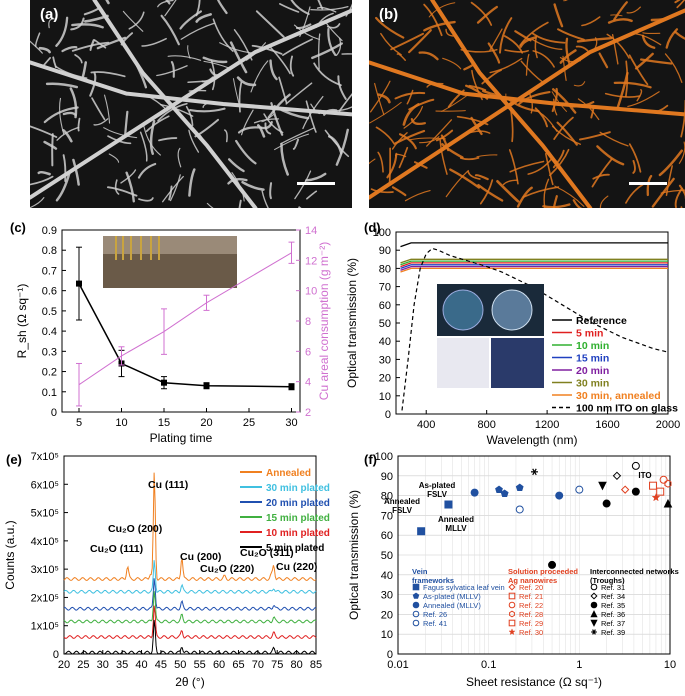 The image size is (685, 696). Describe the element at coordinates (206, 423) in the screenshot. I see `x-tick-label: 20` at that location.